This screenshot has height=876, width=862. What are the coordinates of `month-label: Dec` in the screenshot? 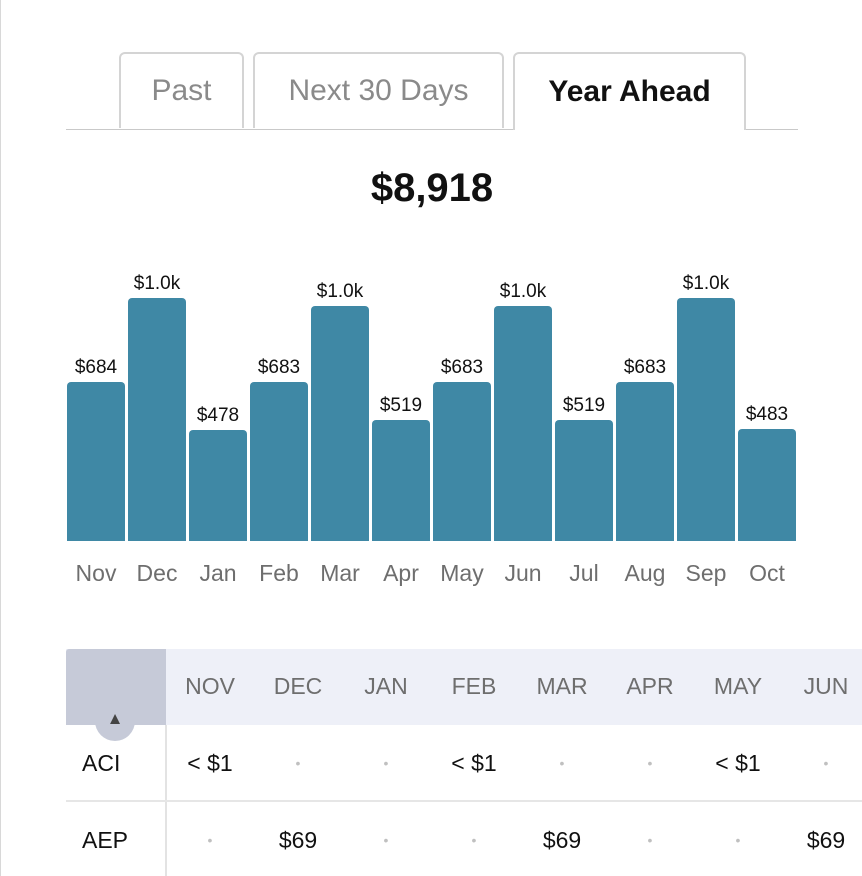 It's located at (157, 573).